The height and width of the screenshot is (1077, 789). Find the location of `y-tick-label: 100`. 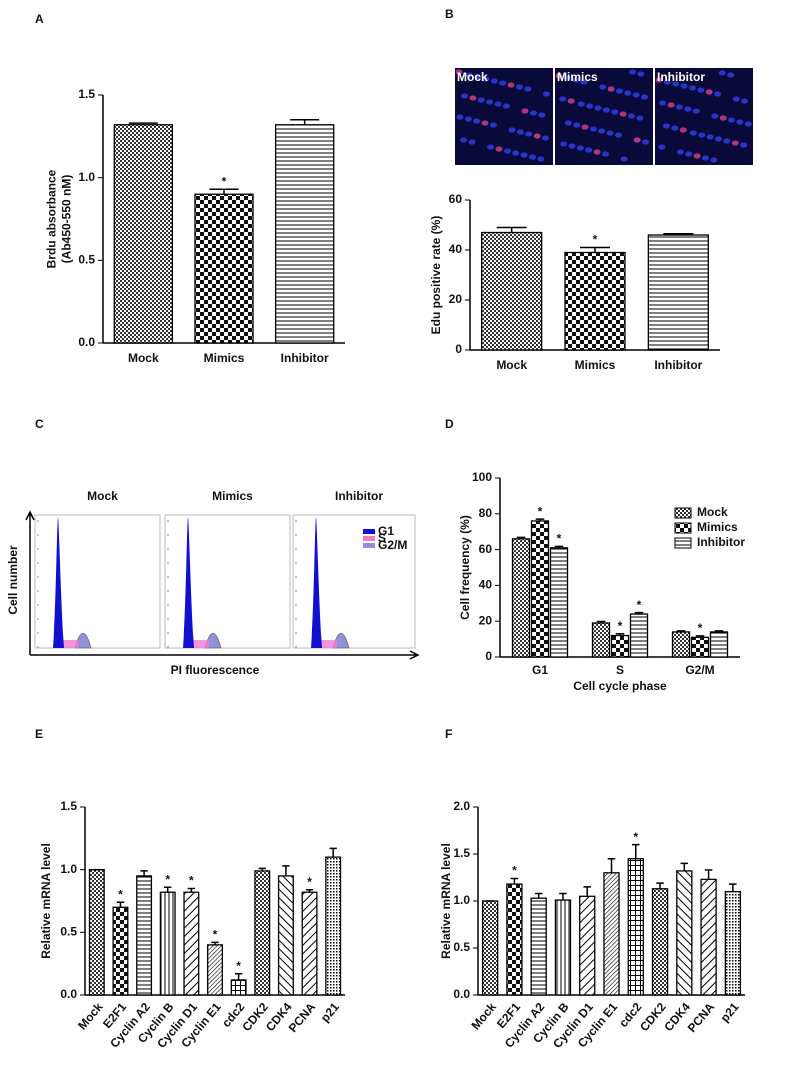

y-tick-label: 100 is located at coordinates (482, 477).